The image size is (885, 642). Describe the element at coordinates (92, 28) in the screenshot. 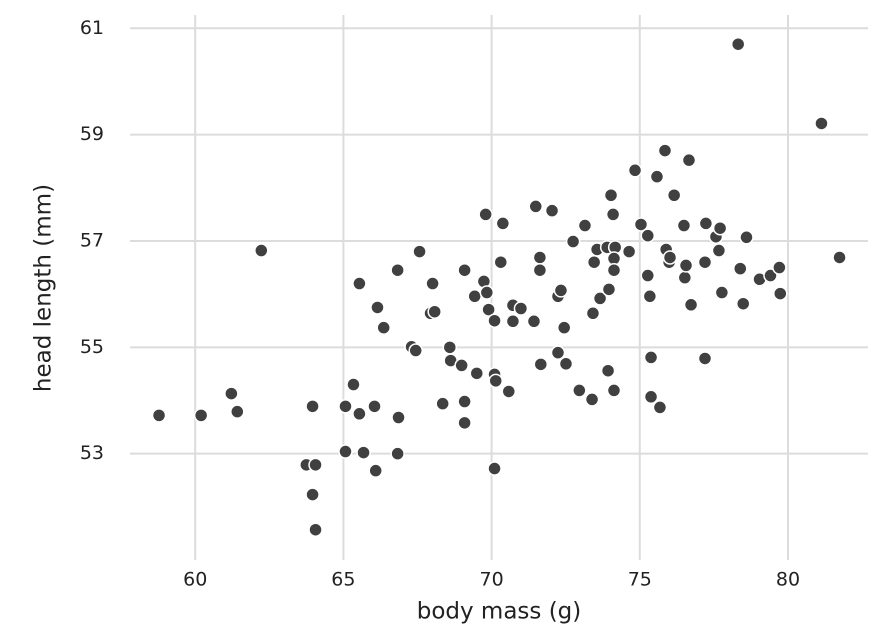

I see `y-tick-label: 61` at that location.